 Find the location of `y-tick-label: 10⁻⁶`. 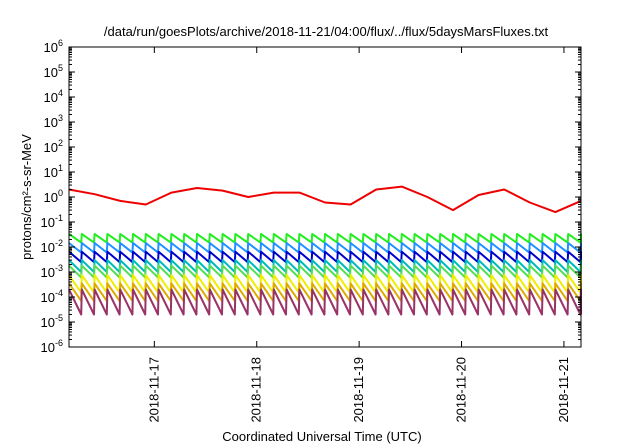

y-tick-label: 10⁻⁶ is located at coordinates (52, 346).